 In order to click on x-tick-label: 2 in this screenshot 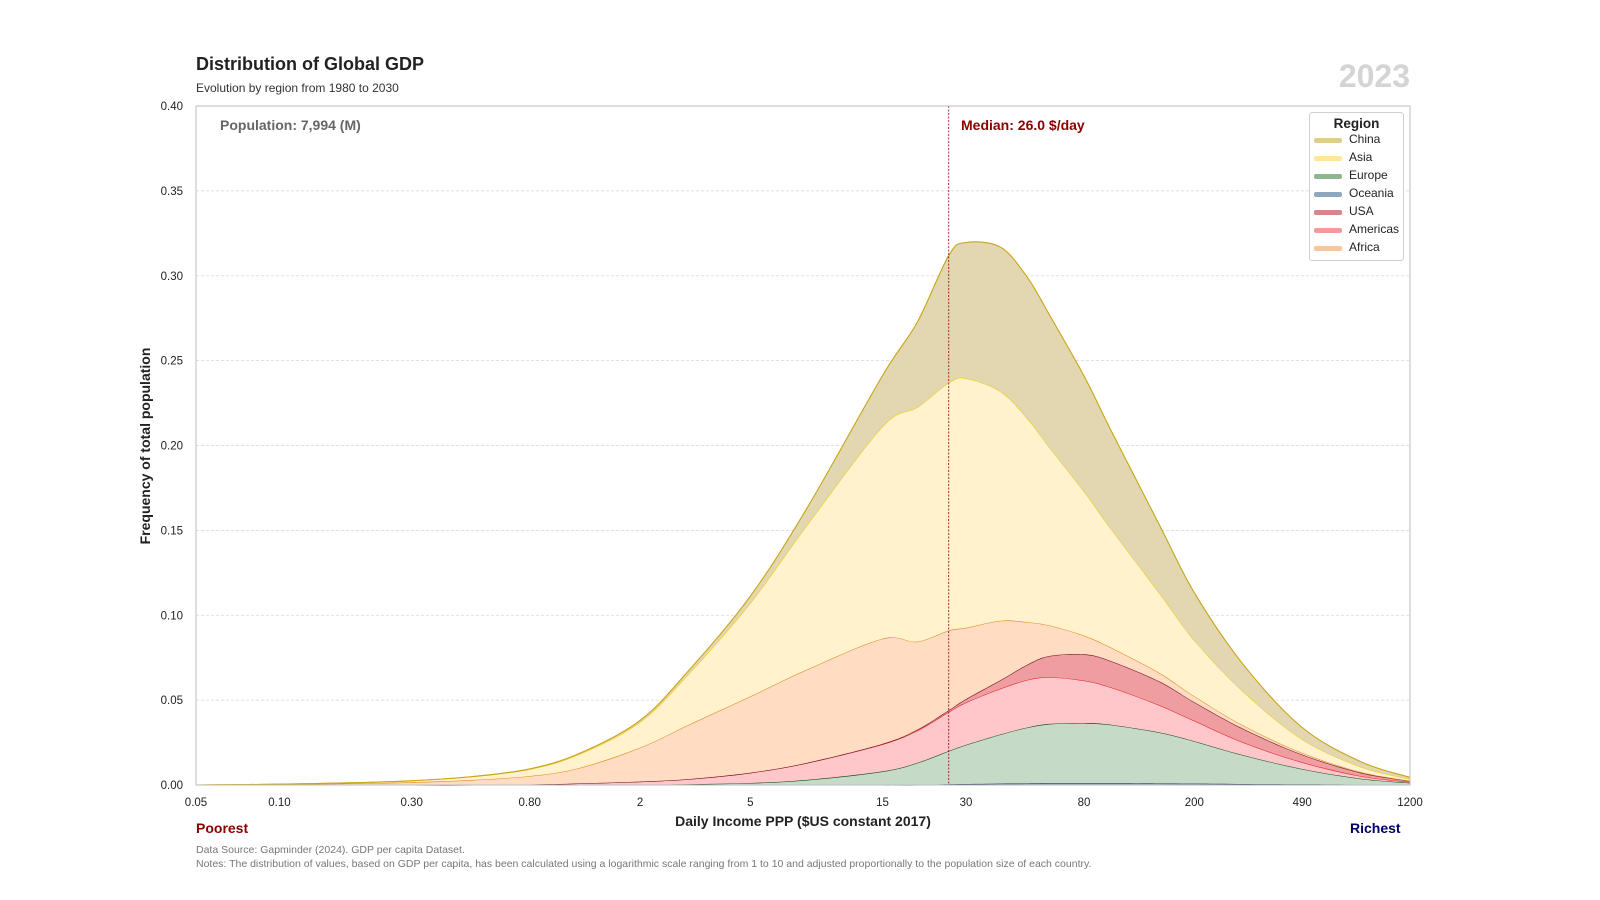, I will do `click(640, 803)`.